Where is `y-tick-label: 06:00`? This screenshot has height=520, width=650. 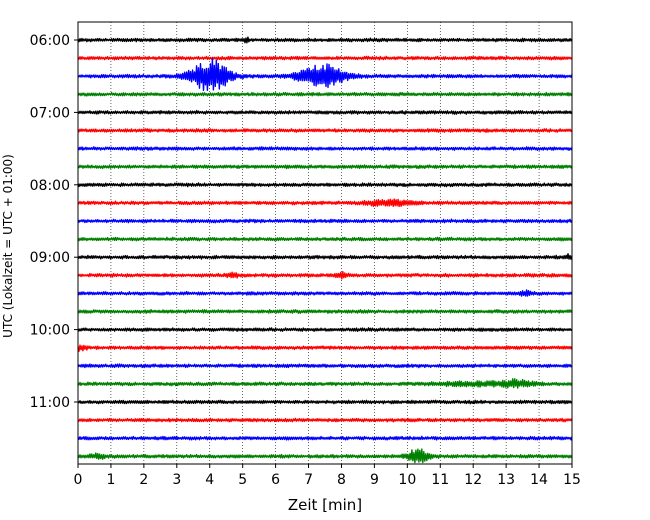 y-tick-label: 06:00 is located at coordinates (50, 41).